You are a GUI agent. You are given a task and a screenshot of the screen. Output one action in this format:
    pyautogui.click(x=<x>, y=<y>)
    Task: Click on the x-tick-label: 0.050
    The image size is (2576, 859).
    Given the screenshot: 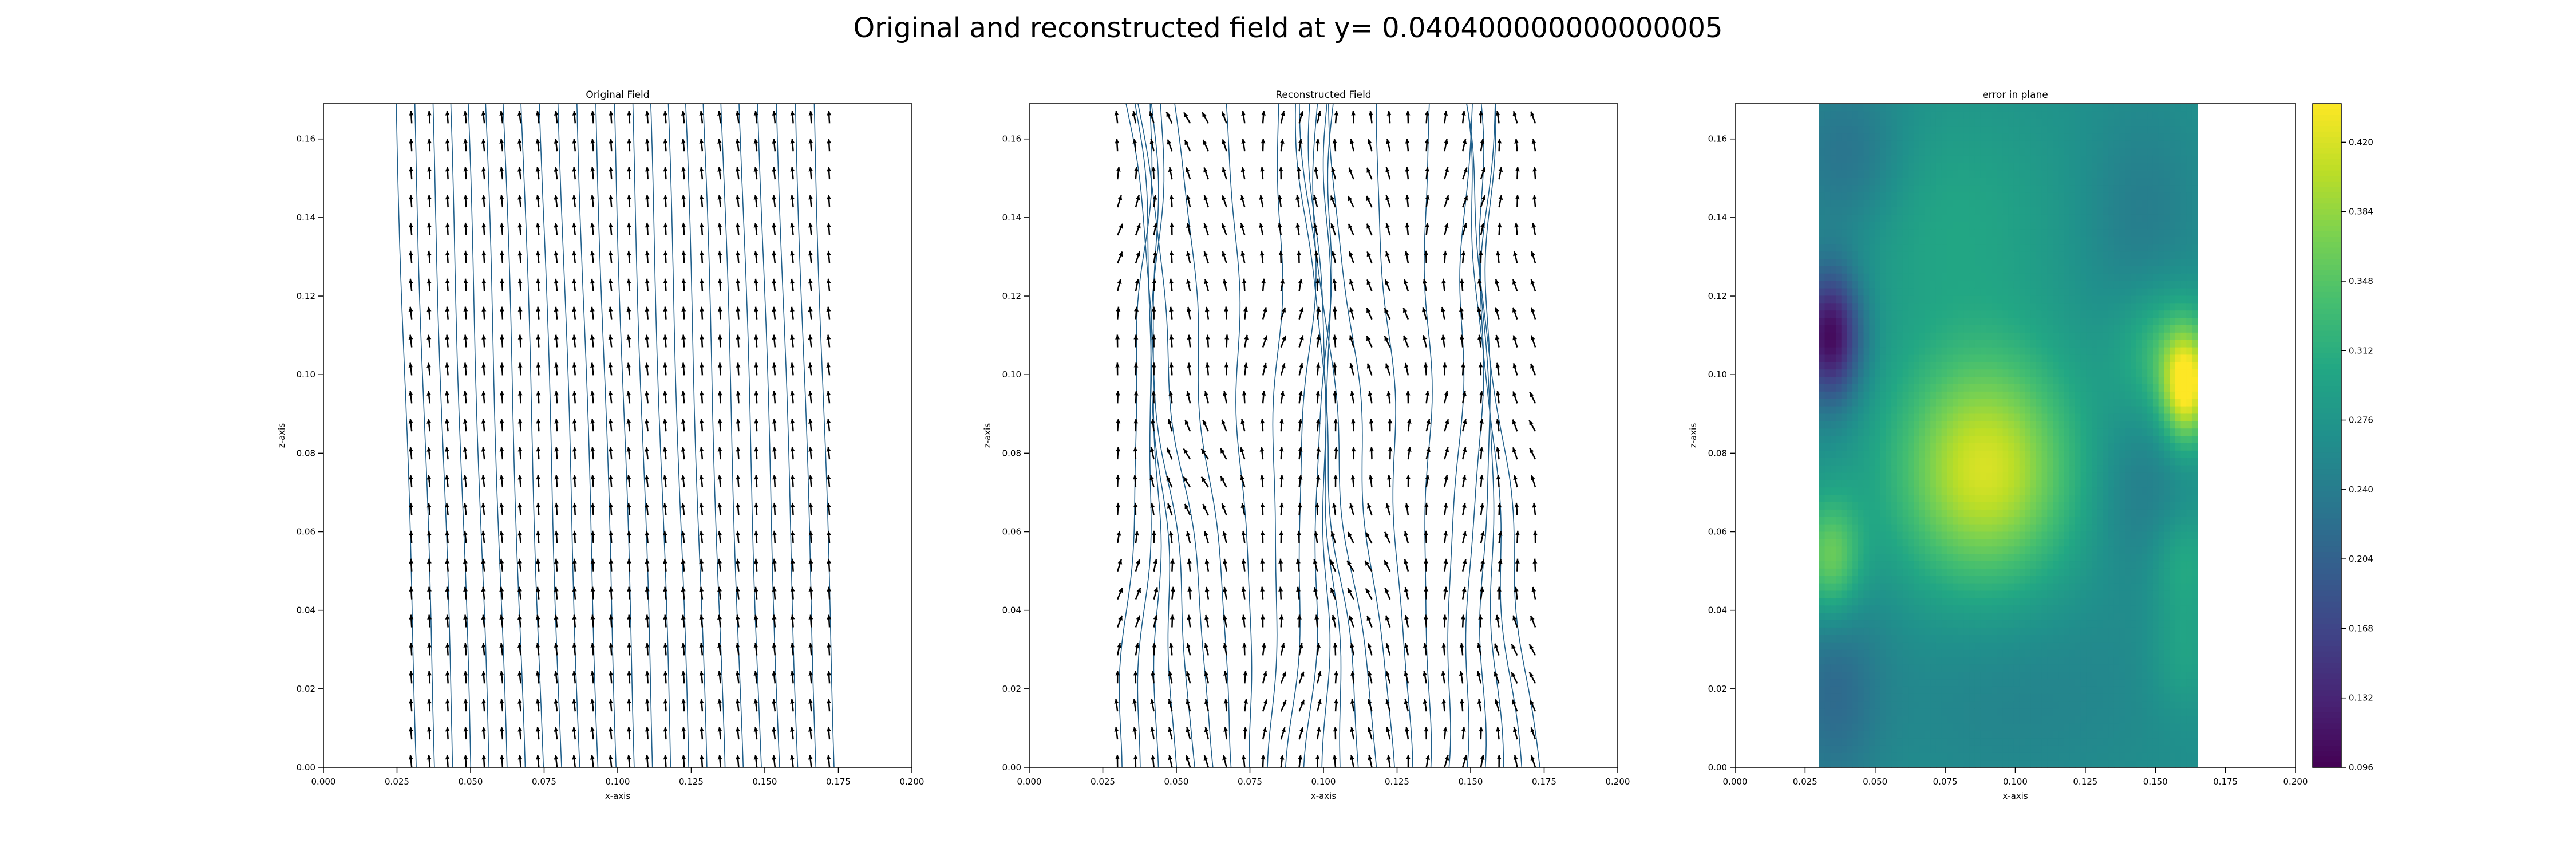 What is the action you would take?
    pyautogui.click(x=1176, y=782)
    